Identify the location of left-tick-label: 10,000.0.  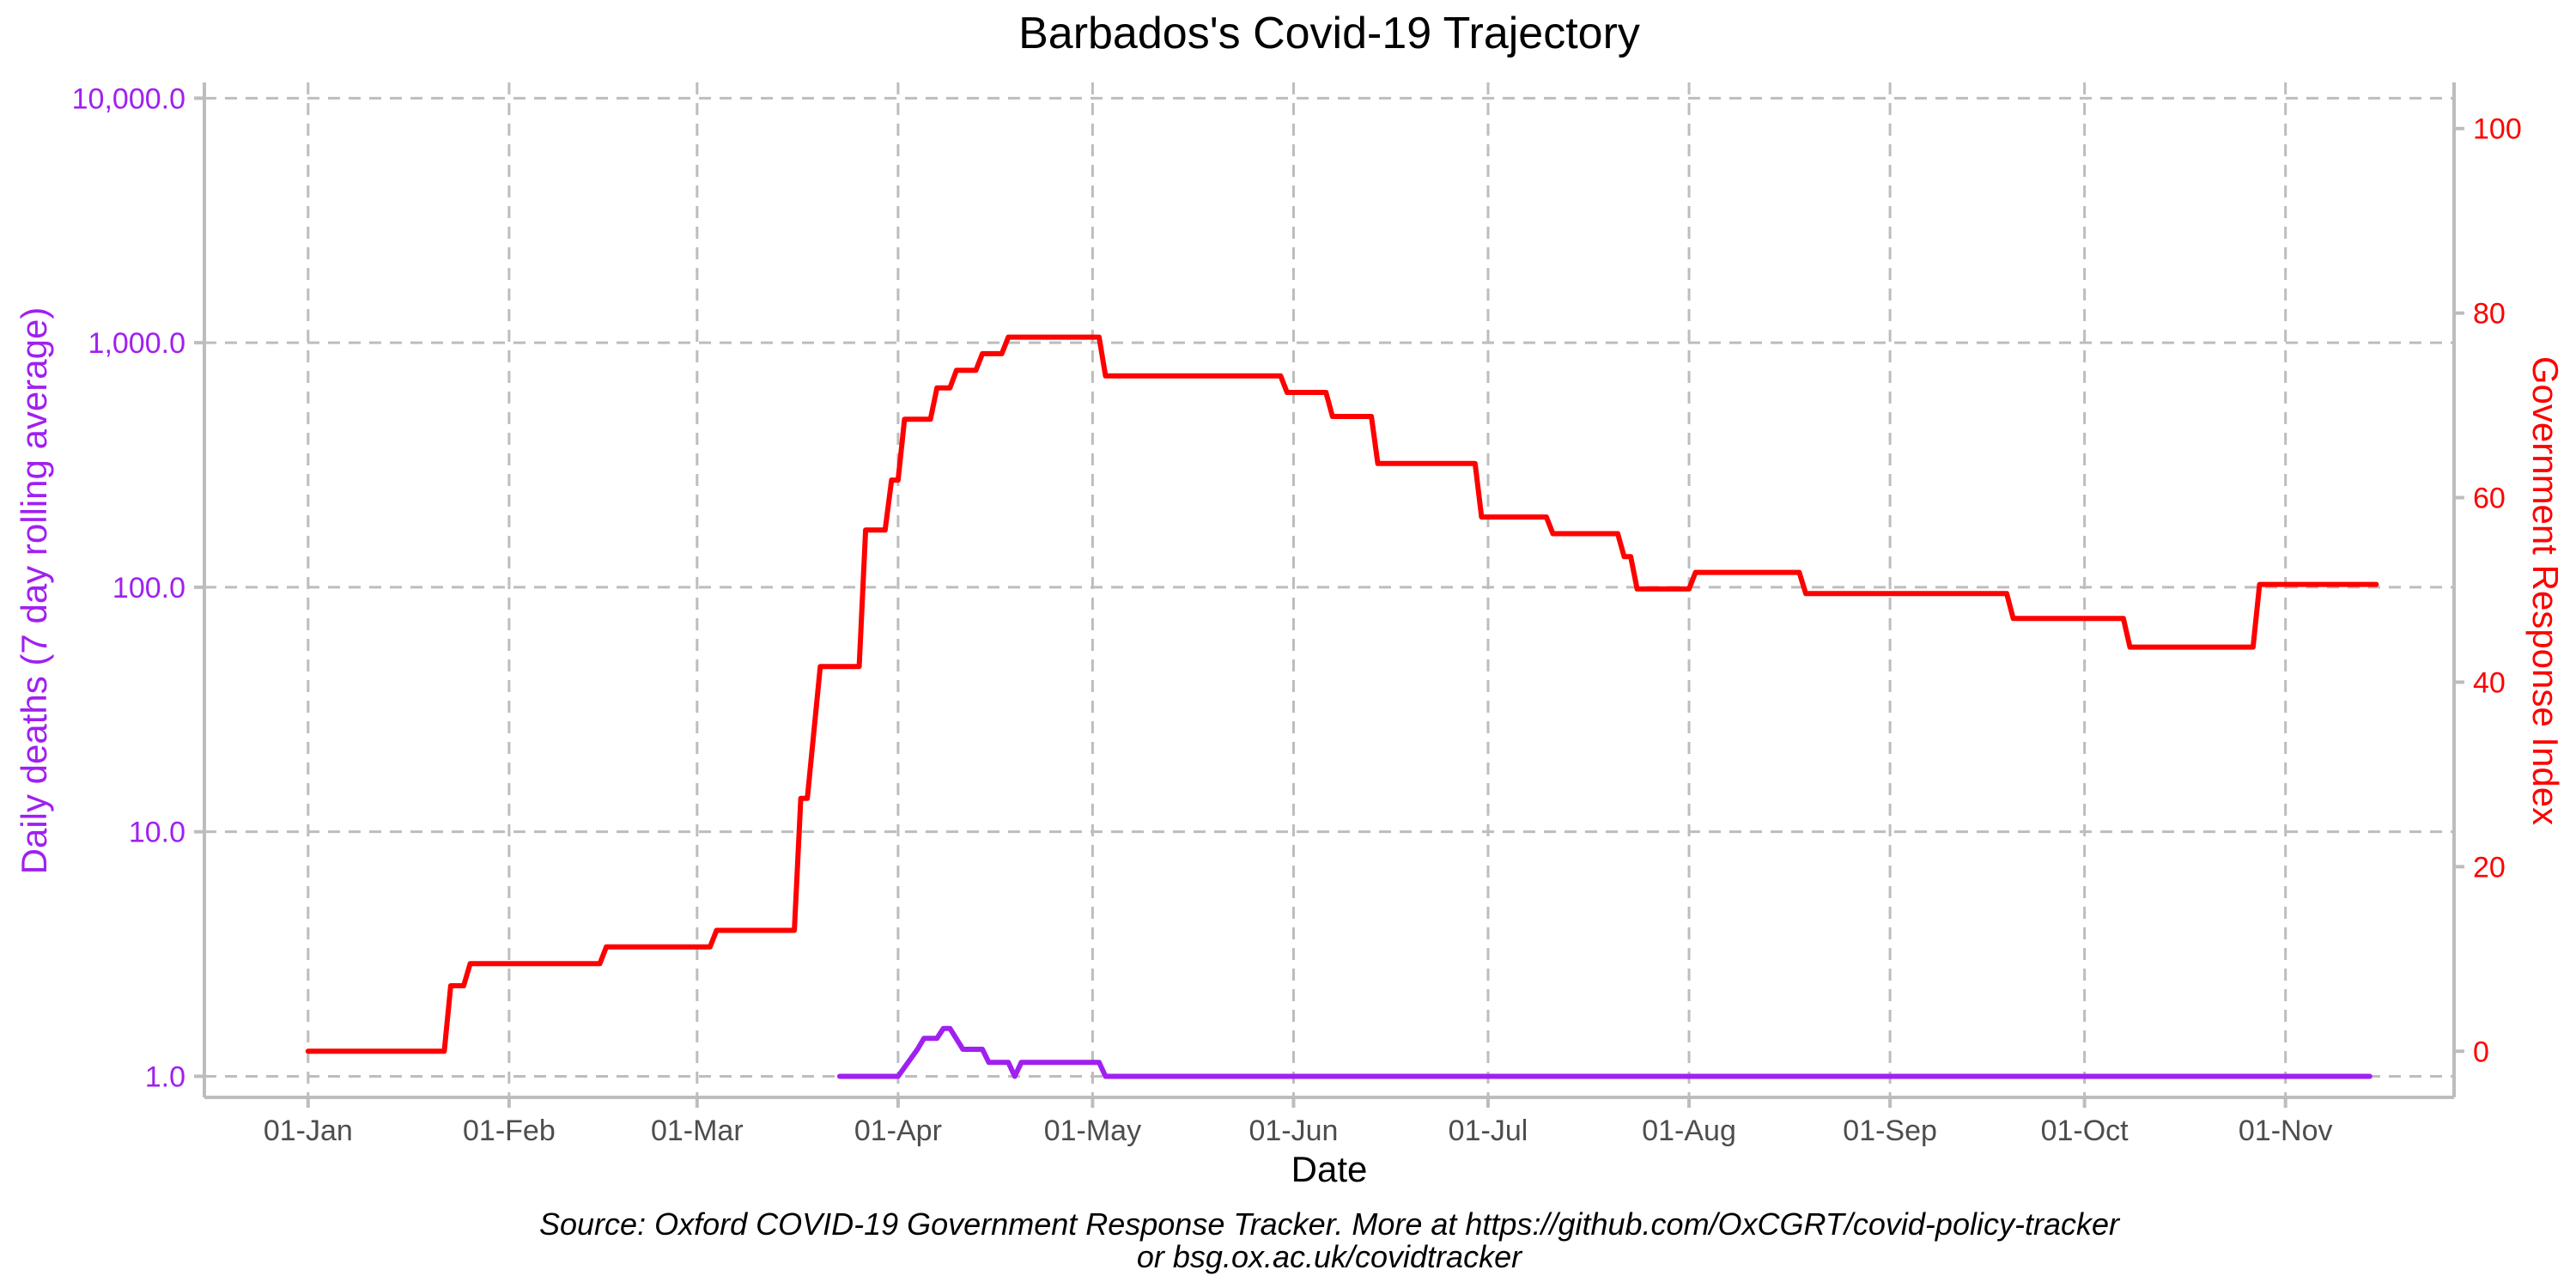
(128, 98).